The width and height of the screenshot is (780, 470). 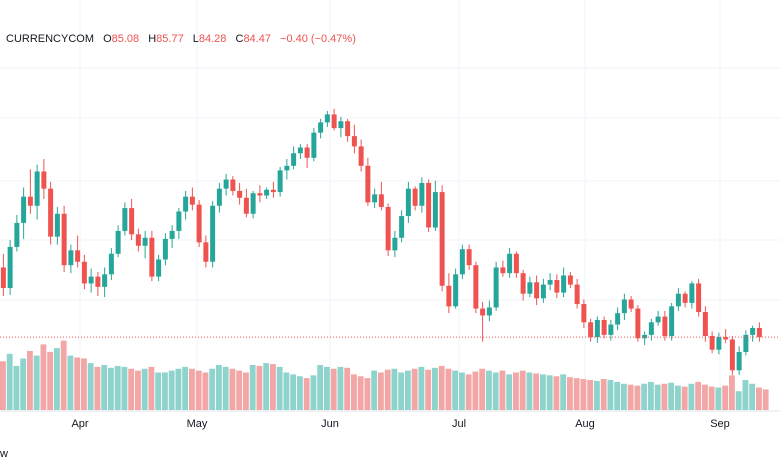 I want to click on change-value: −0.40 (−0.47%), so click(x=318, y=39).